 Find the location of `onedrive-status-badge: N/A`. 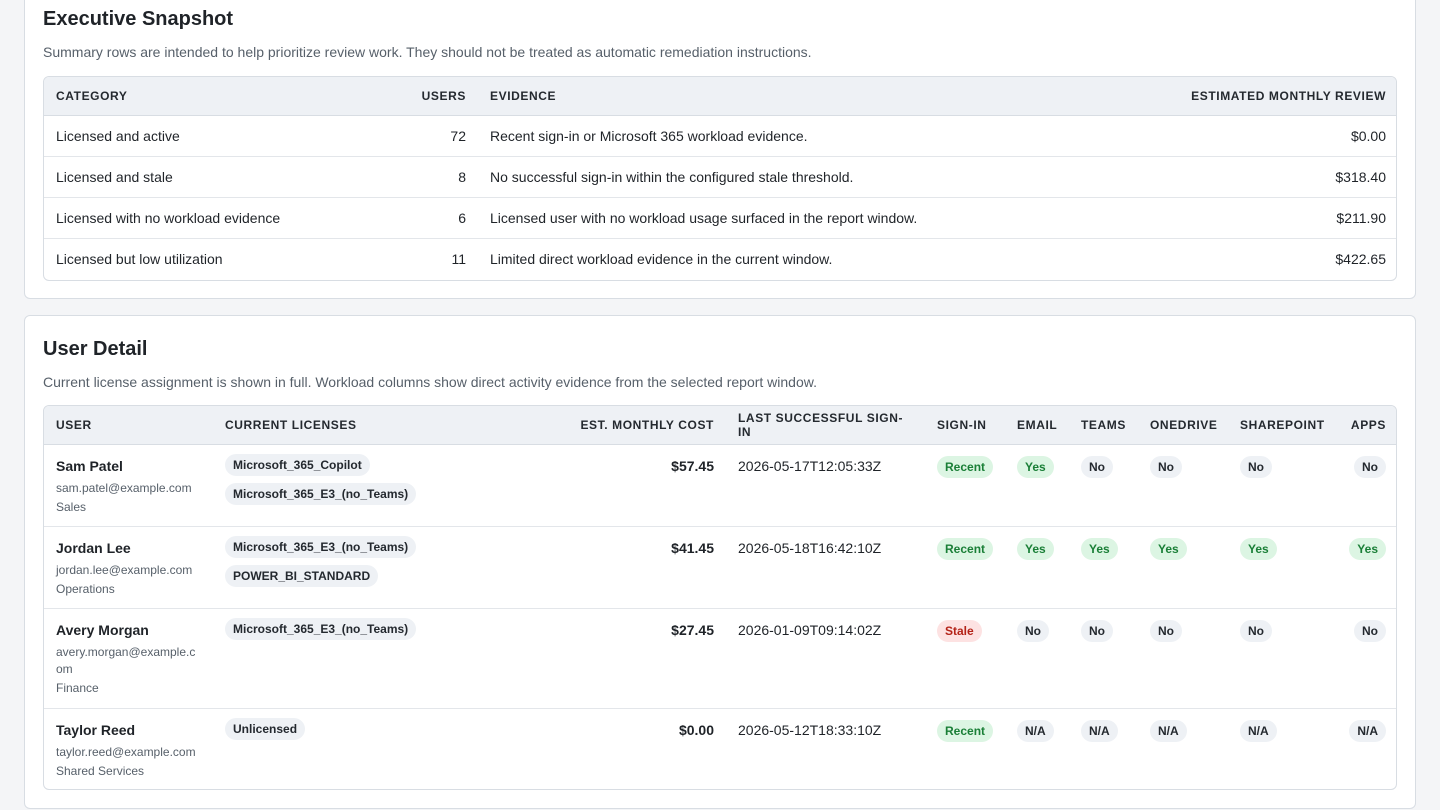

onedrive-status-badge: N/A is located at coordinates (1168, 730).